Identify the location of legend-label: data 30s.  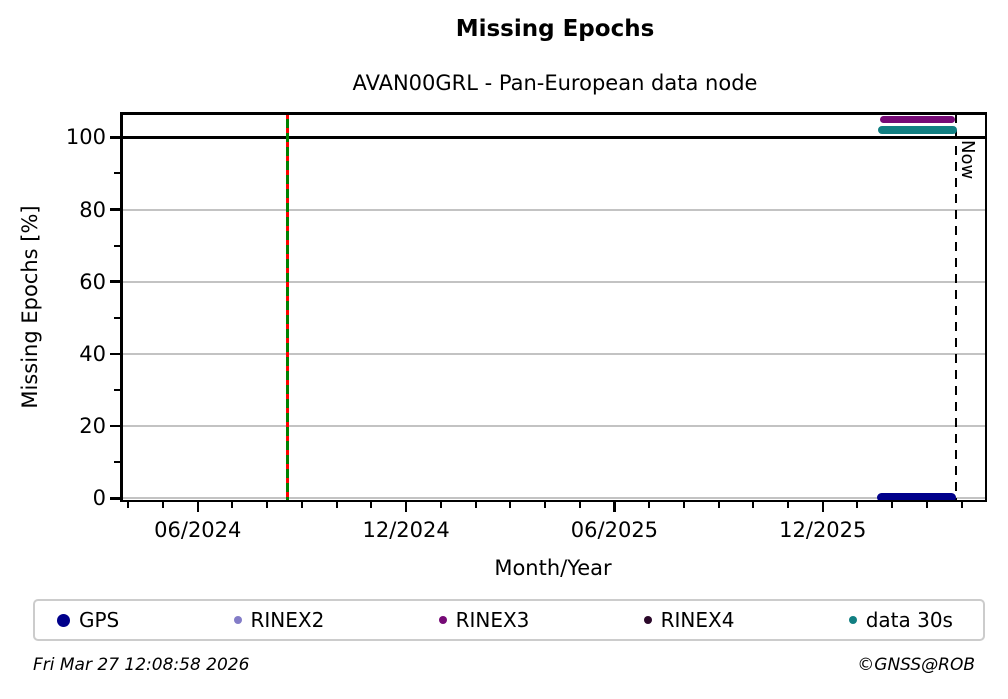
(909, 620).